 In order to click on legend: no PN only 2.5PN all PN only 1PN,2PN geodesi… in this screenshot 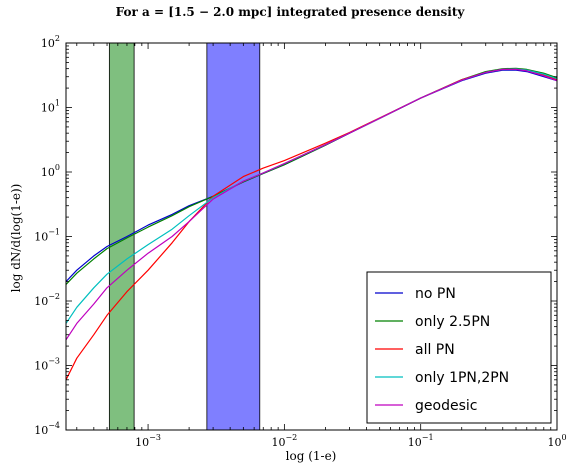, I will do `click(459, 347)`.